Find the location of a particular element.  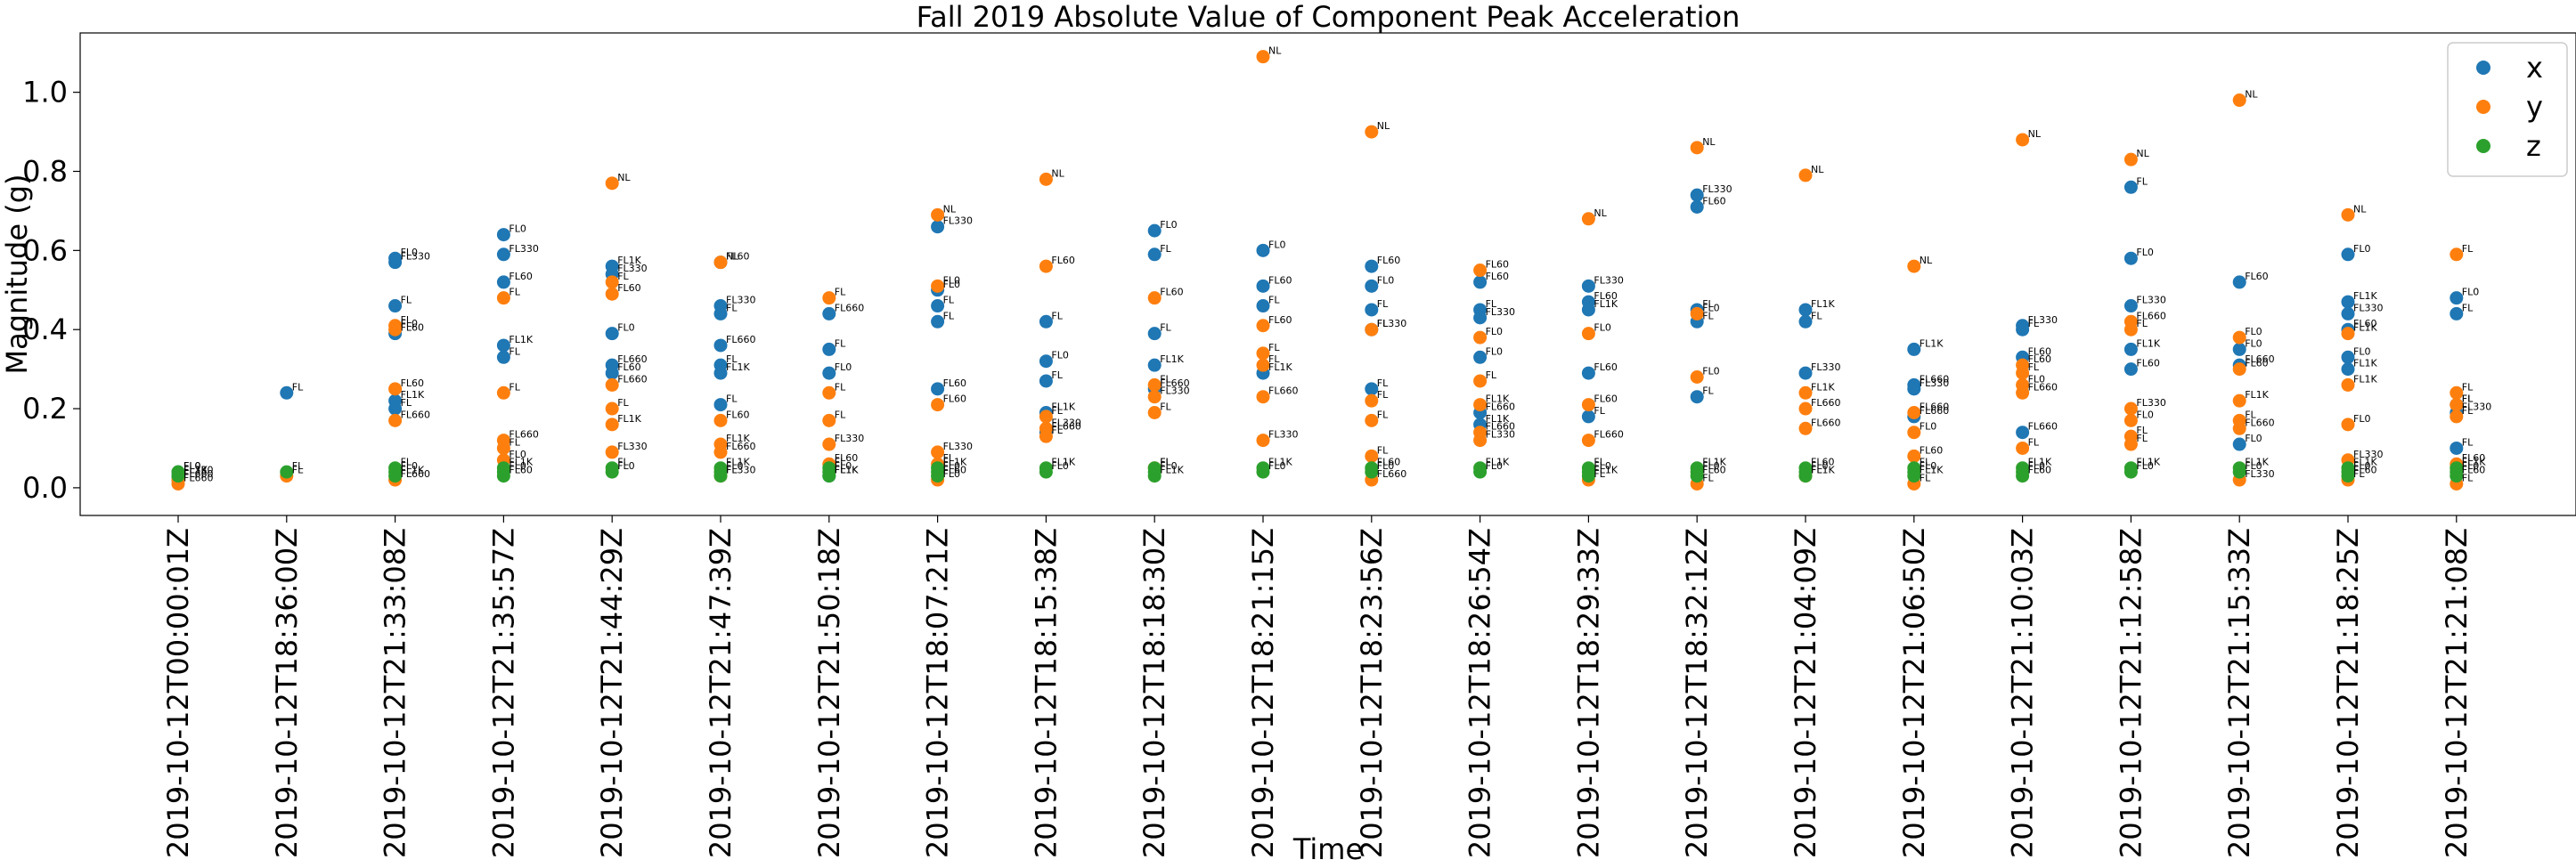

y-tick-label: 0.0 is located at coordinates (45, 488).